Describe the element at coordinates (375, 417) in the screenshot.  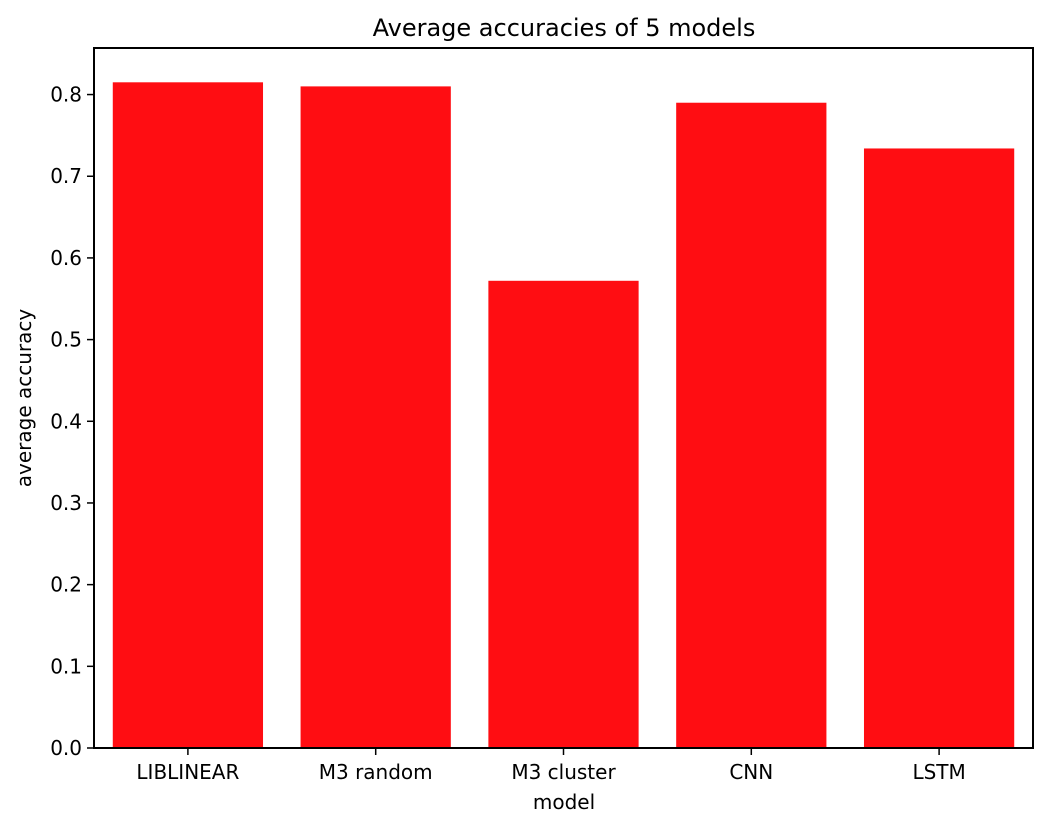
I see `bar-m3-random` at that location.